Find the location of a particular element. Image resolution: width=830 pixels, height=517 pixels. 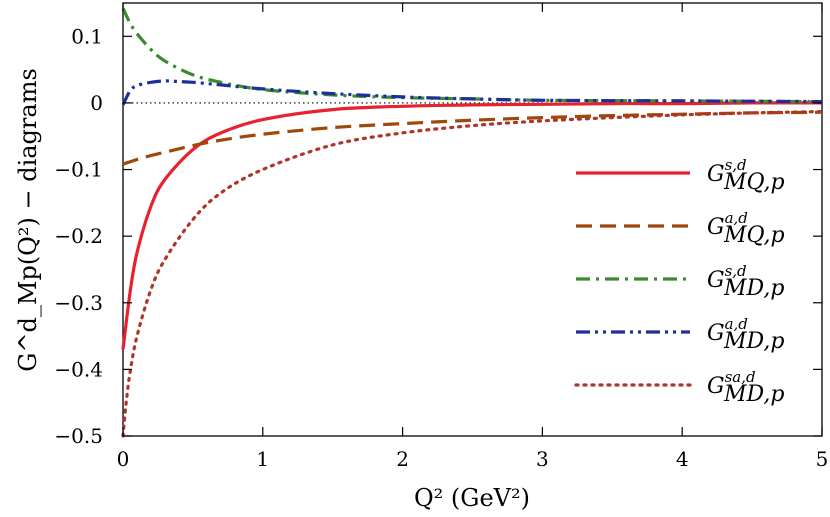

y-tick-label: −0.4 is located at coordinates (78, 369).